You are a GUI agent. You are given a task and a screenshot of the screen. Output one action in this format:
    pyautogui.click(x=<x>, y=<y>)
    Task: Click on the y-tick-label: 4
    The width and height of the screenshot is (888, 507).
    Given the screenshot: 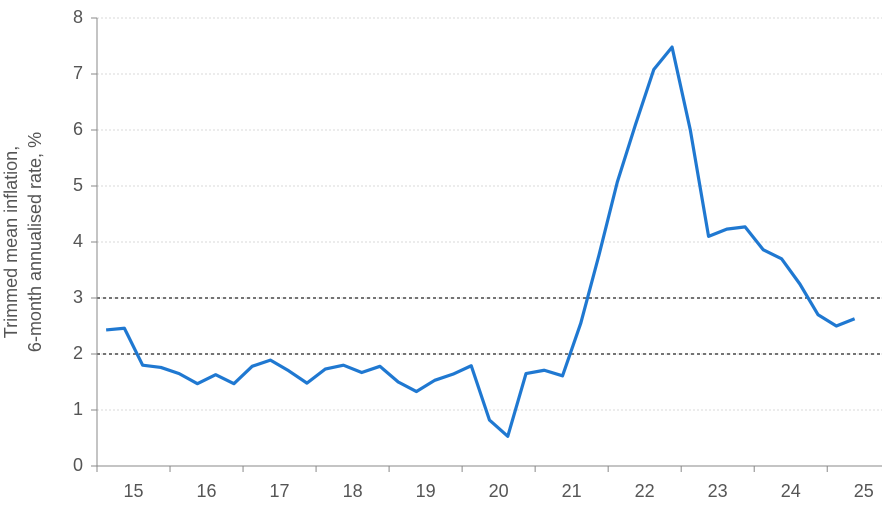 What is the action you would take?
    pyautogui.click(x=78, y=241)
    